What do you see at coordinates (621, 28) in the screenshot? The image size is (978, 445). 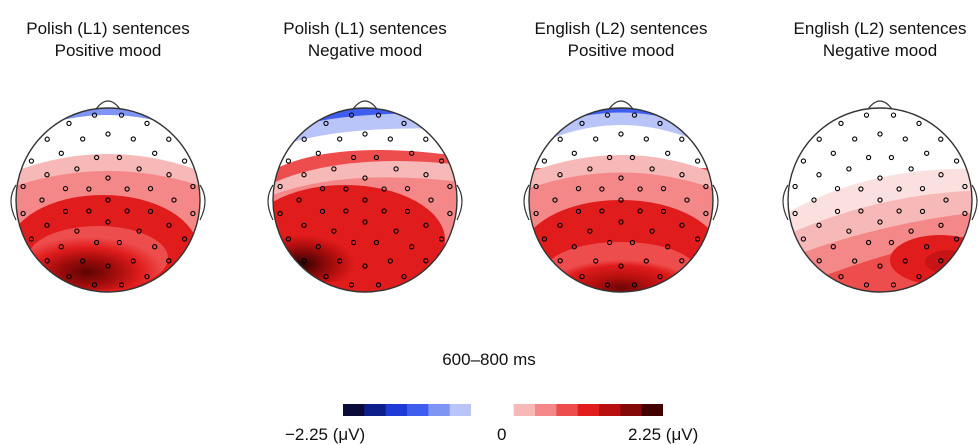 I see `panel-title-line1: English (L2) sentences` at bounding box center [621, 28].